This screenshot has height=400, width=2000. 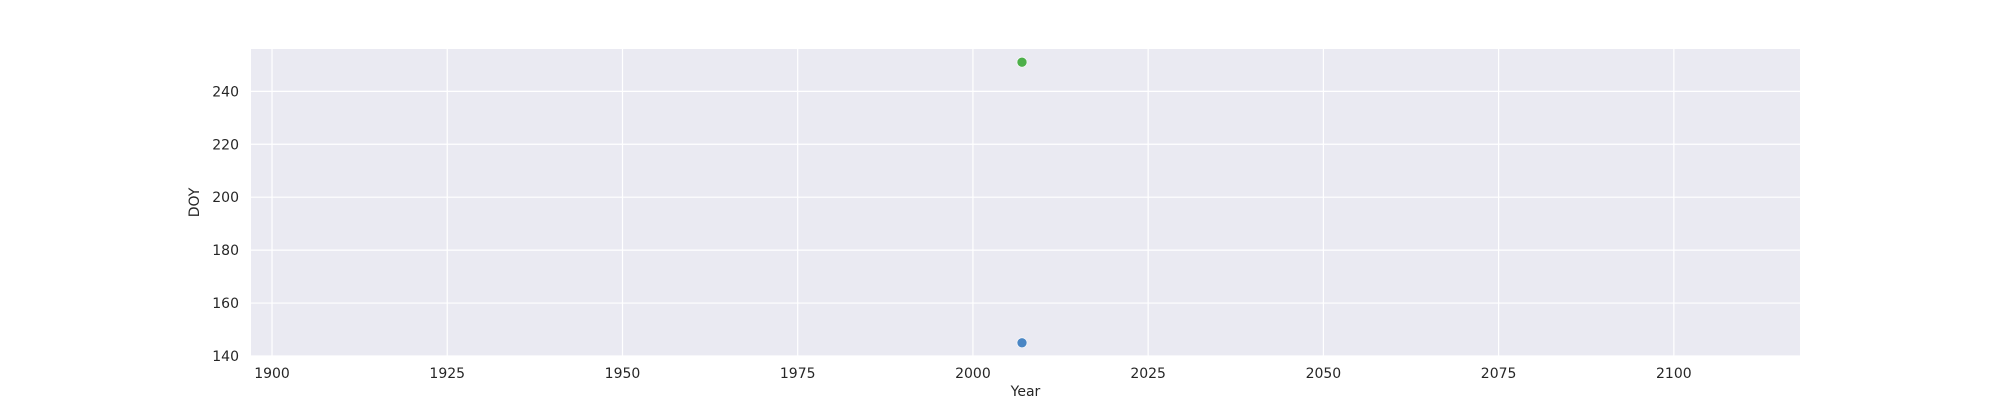 What do you see at coordinates (272, 374) in the screenshot?
I see `x-tick-label: 1900` at bounding box center [272, 374].